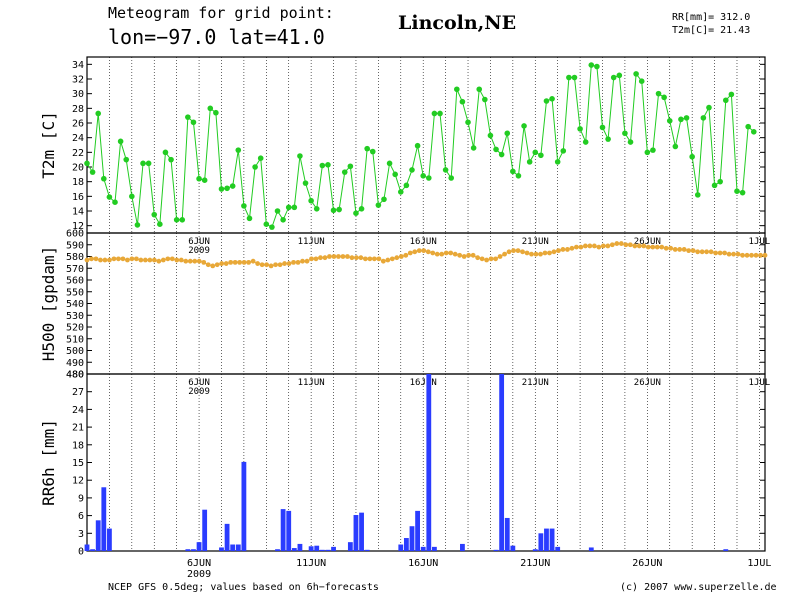 The image size is (800, 600). I want to click on y-tick-label: 490, so click(75, 363).